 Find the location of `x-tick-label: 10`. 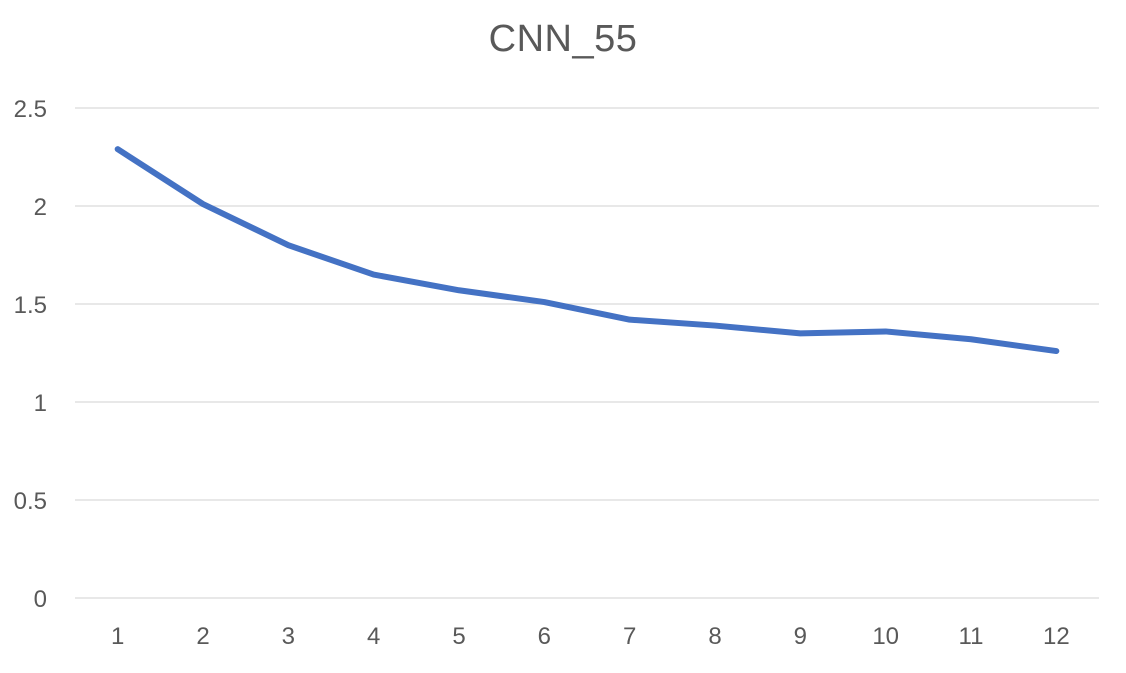

x-tick-label: 10 is located at coordinates (885, 636).